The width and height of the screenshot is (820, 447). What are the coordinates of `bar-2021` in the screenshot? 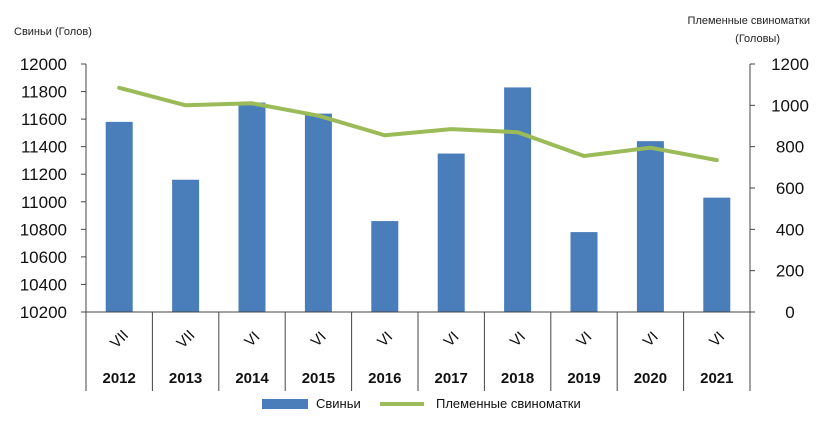 It's located at (717, 254).